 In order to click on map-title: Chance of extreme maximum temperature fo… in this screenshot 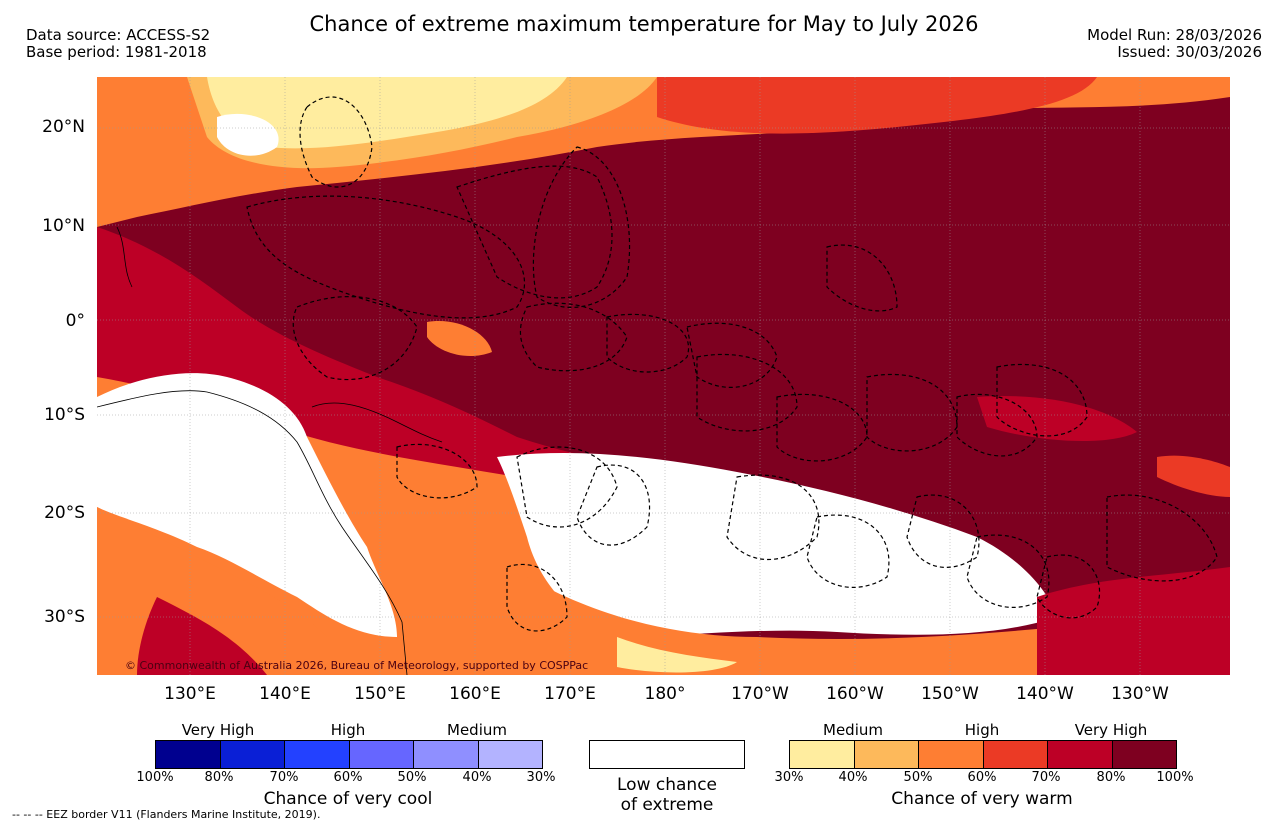, I will do `click(644, 24)`.